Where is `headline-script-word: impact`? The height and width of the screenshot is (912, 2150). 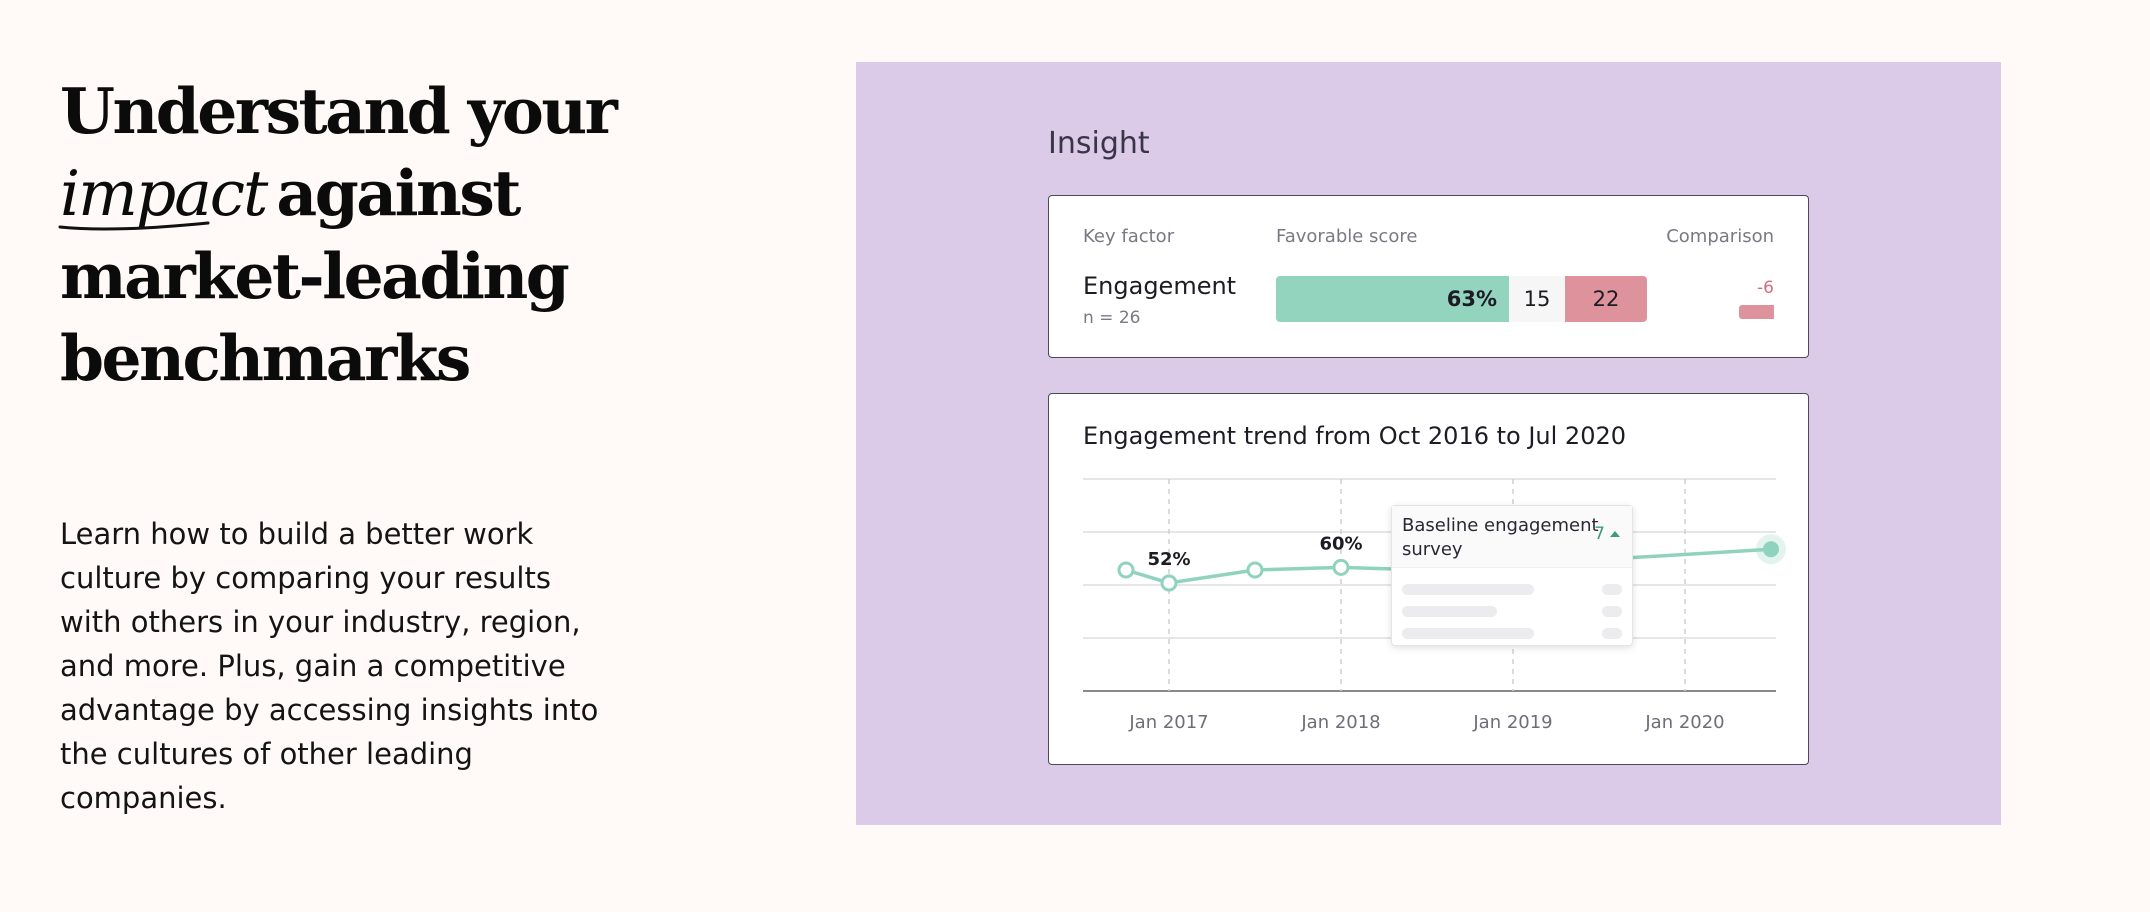
headline-script-word: impact is located at coordinates (163, 194).